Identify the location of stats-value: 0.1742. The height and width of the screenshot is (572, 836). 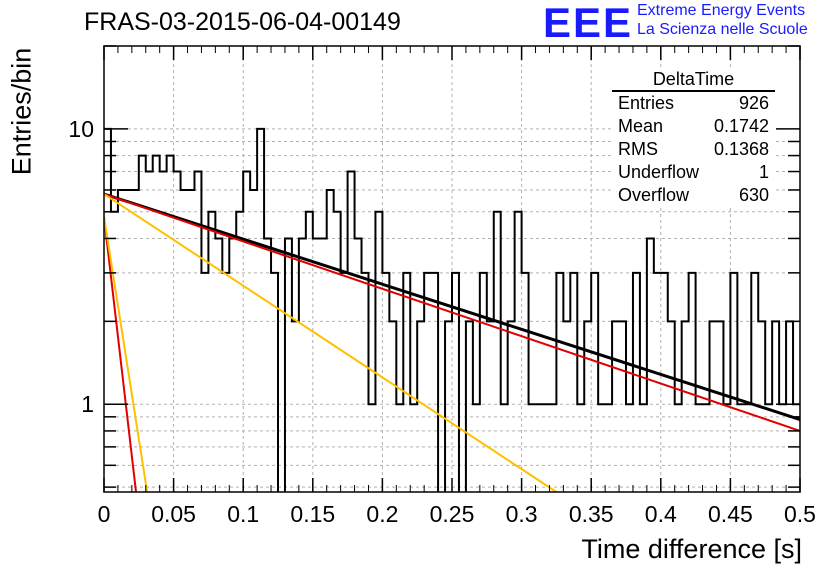
(741, 126).